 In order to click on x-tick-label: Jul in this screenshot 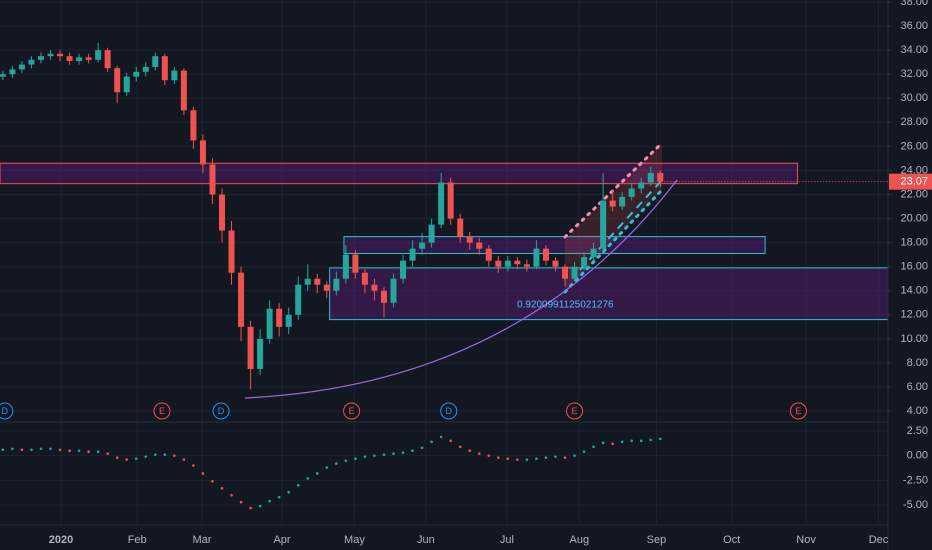, I will do `click(507, 540)`.